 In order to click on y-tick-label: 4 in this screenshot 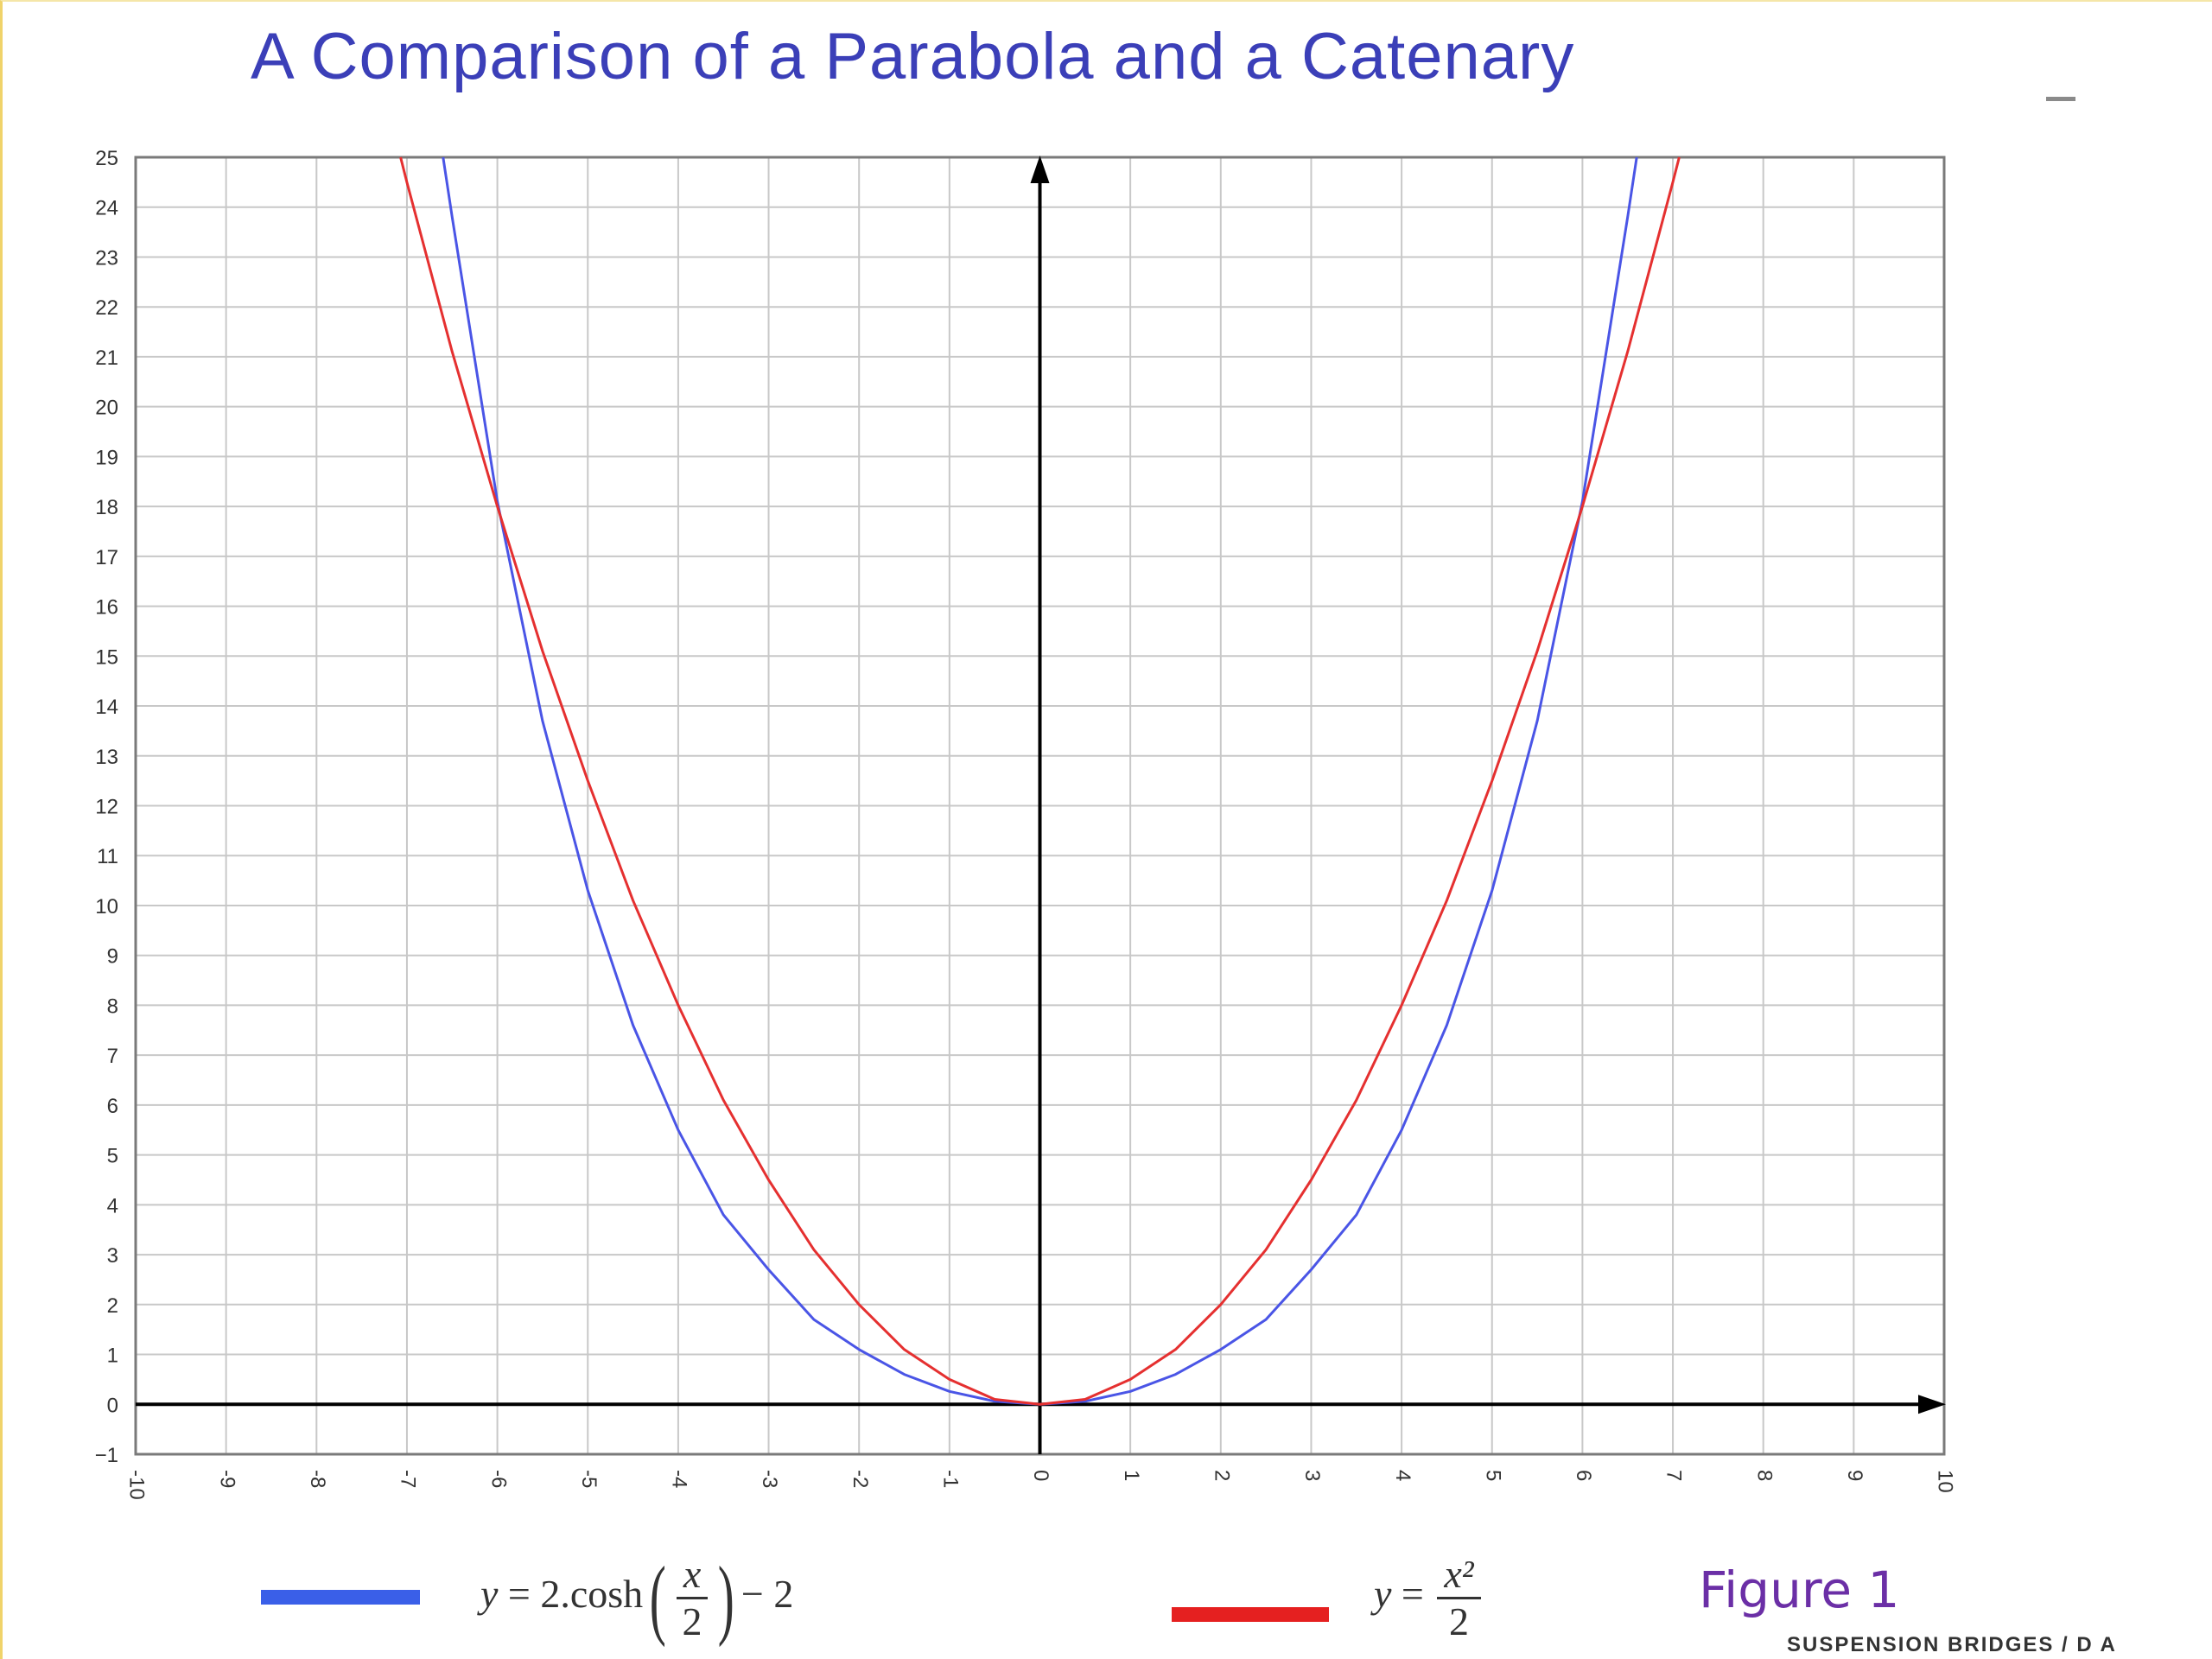, I will do `click(112, 1205)`.